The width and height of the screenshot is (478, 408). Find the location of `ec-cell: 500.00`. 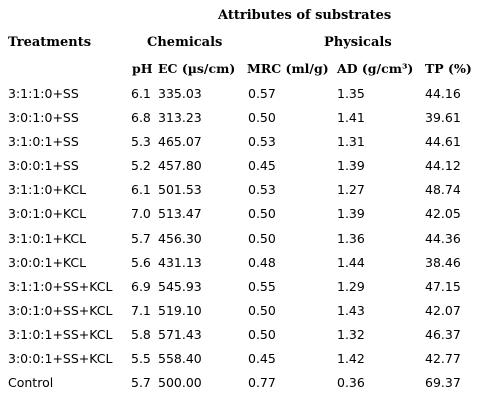

ec-cell: 500.00 is located at coordinates (180, 383).